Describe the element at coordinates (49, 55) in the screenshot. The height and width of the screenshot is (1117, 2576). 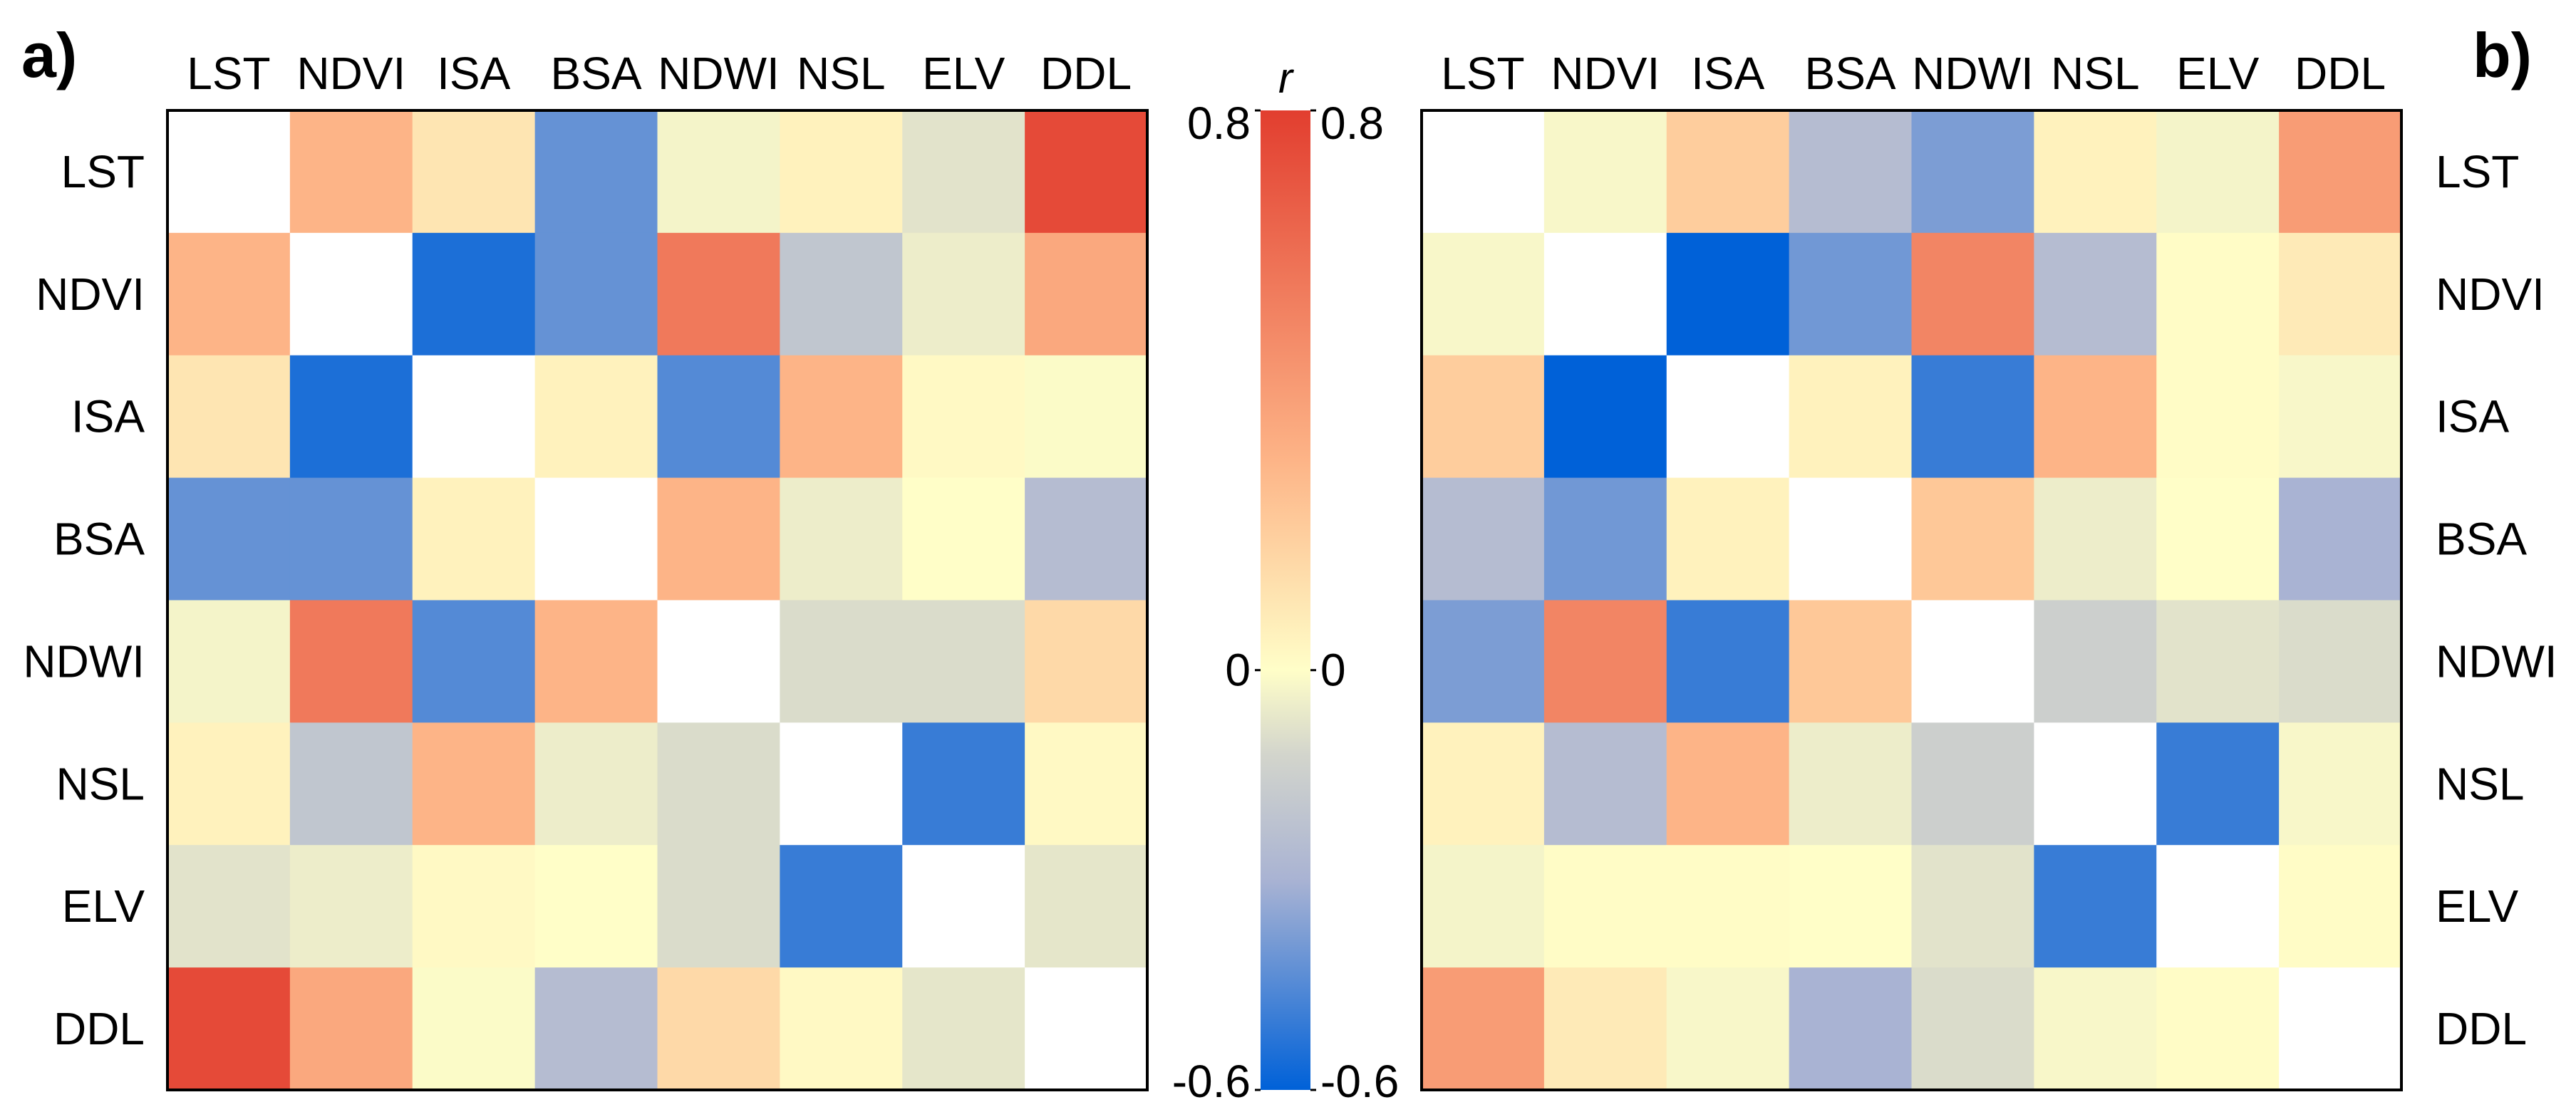
I see `panel-label-a: a)` at that location.